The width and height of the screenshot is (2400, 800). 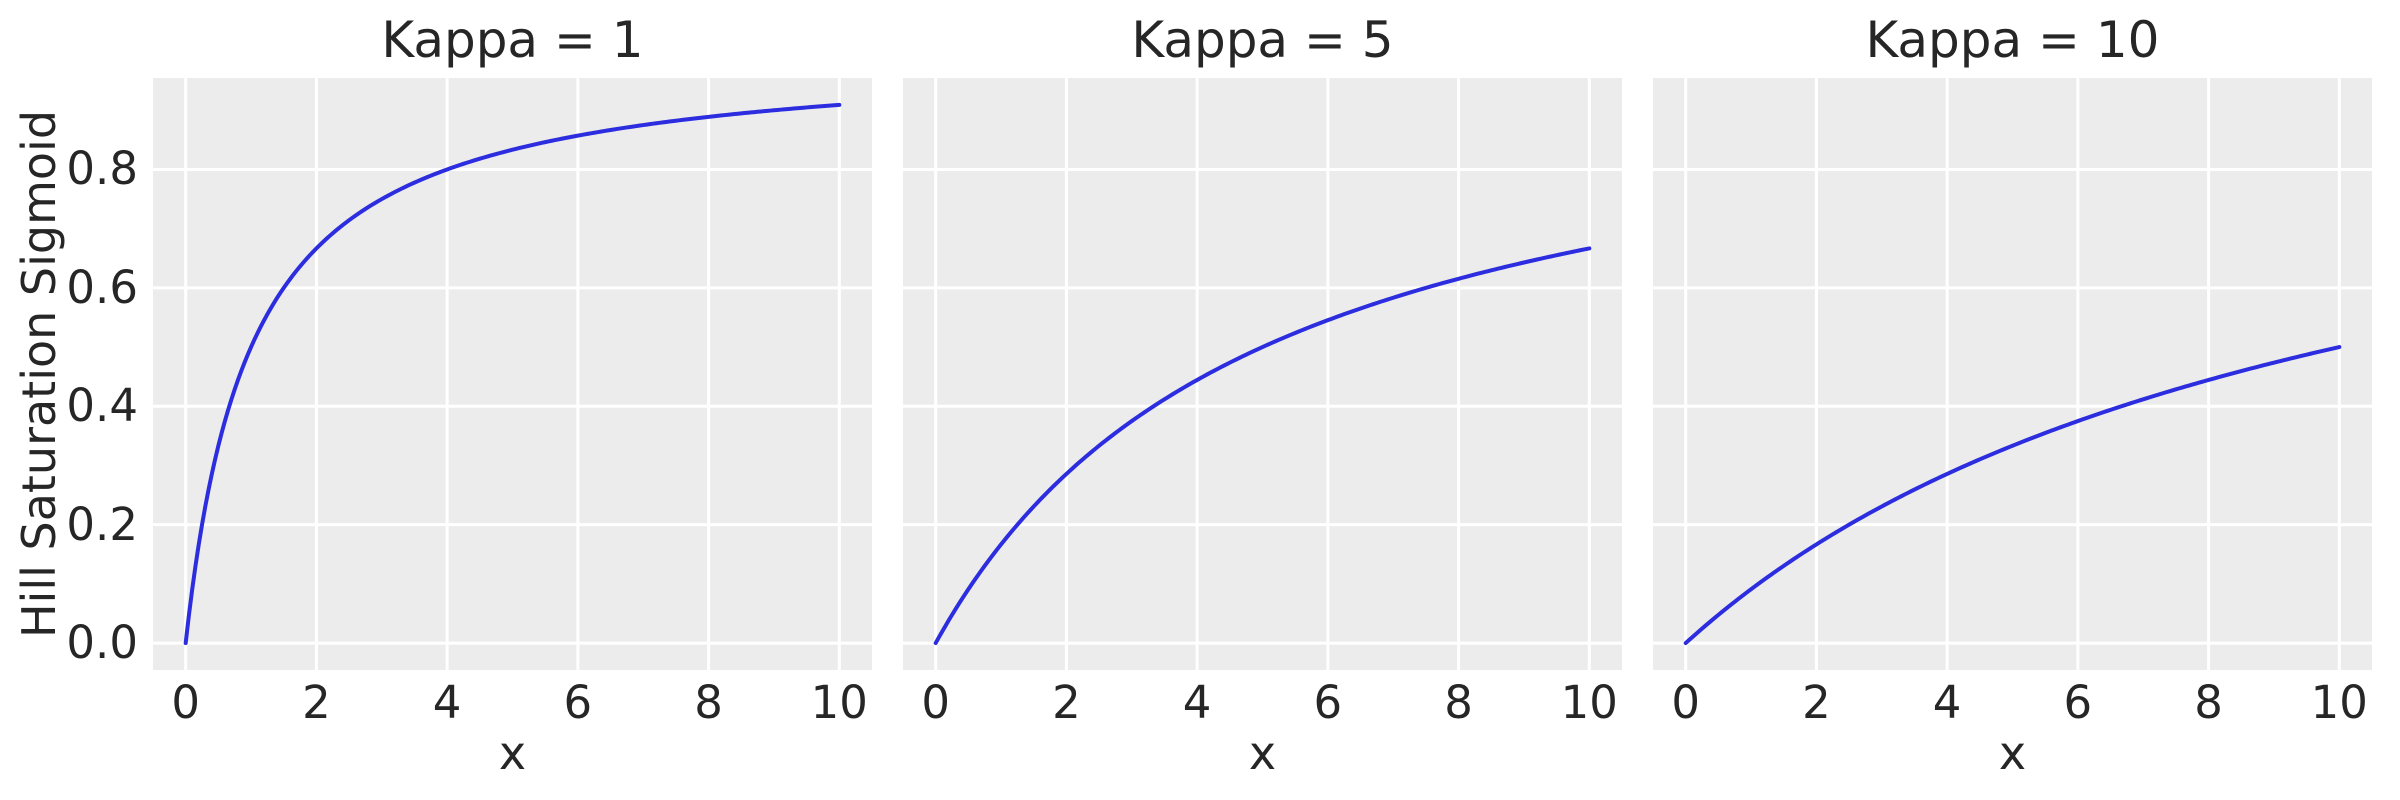 What do you see at coordinates (102, 169) in the screenshot?
I see `y-tick-label: 0.8` at bounding box center [102, 169].